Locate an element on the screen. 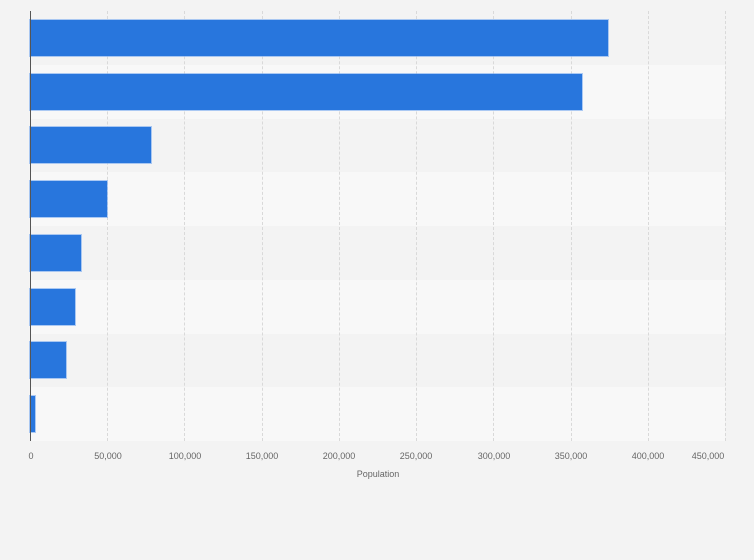 The height and width of the screenshot is (560, 754). x-axis-label: Population is located at coordinates (378, 474).